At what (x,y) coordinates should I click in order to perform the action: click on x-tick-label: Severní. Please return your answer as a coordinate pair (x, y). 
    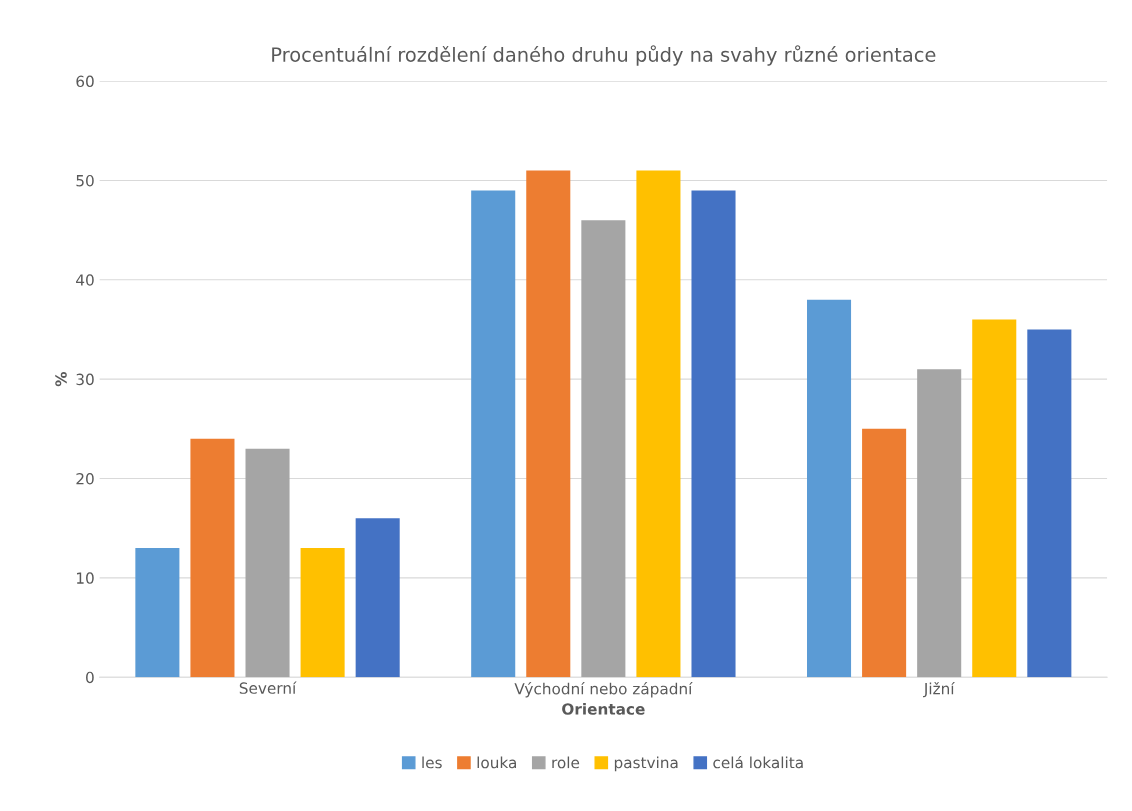
    Looking at the image, I should click on (268, 687).